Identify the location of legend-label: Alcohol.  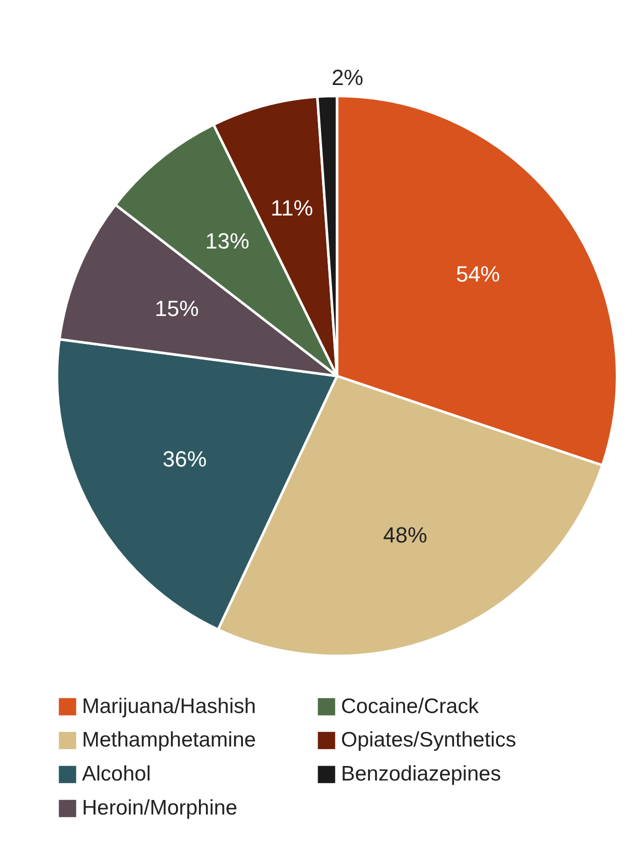
(116, 774).